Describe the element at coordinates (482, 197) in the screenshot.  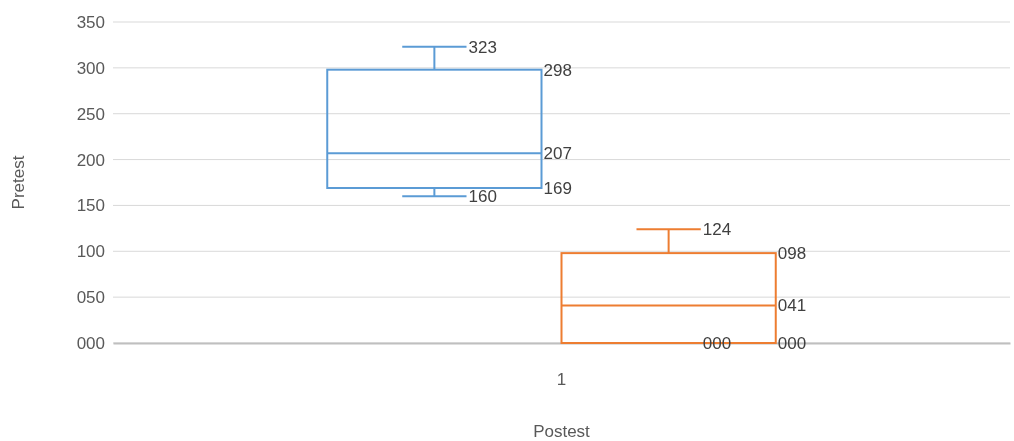
I see `text: 160` at that location.